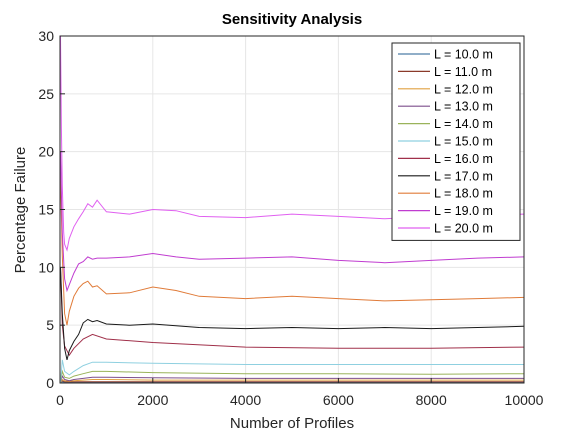  What do you see at coordinates (463, 55) in the screenshot?
I see `legend-label: L = 10.0 m` at bounding box center [463, 55].